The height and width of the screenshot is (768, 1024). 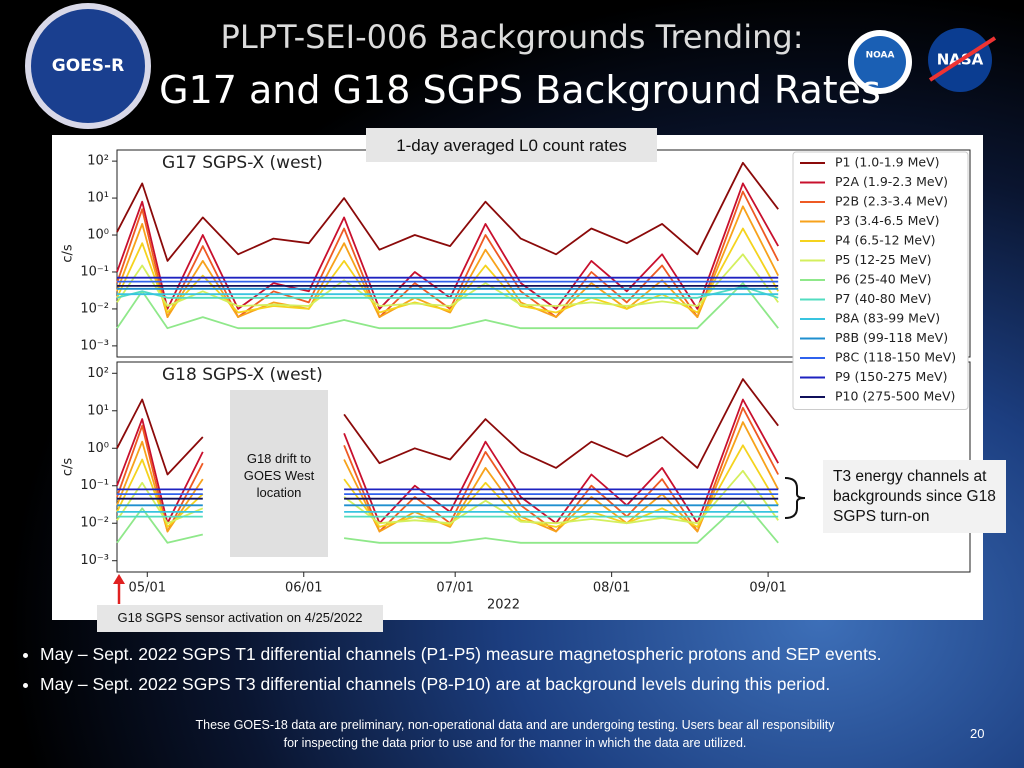 I want to click on legend-box, so click(x=880, y=280).